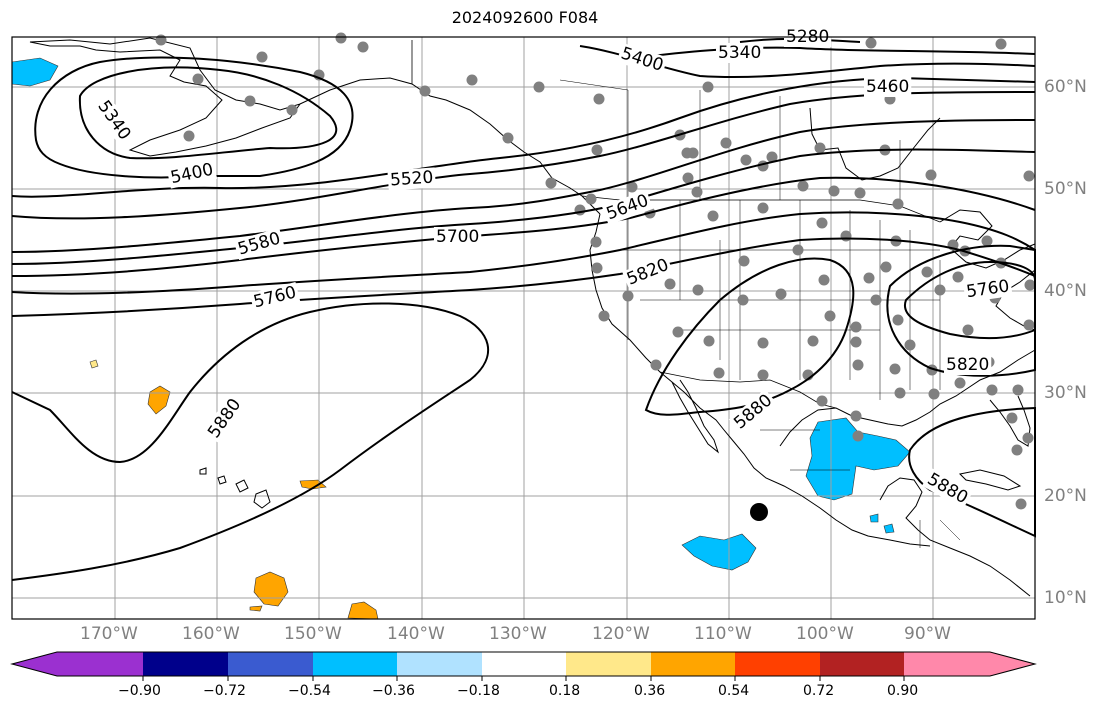 The image size is (1105, 712). Describe the element at coordinates (990, 480) in the screenshot. I see `coast-cuba` at that location.